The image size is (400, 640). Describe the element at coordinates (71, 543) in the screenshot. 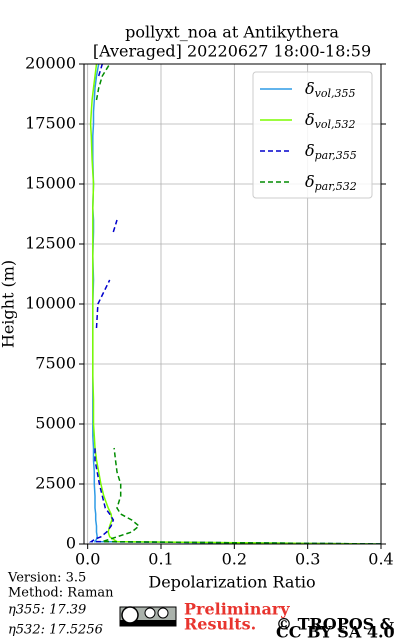

I see `y-tick-label: 0` at that location.